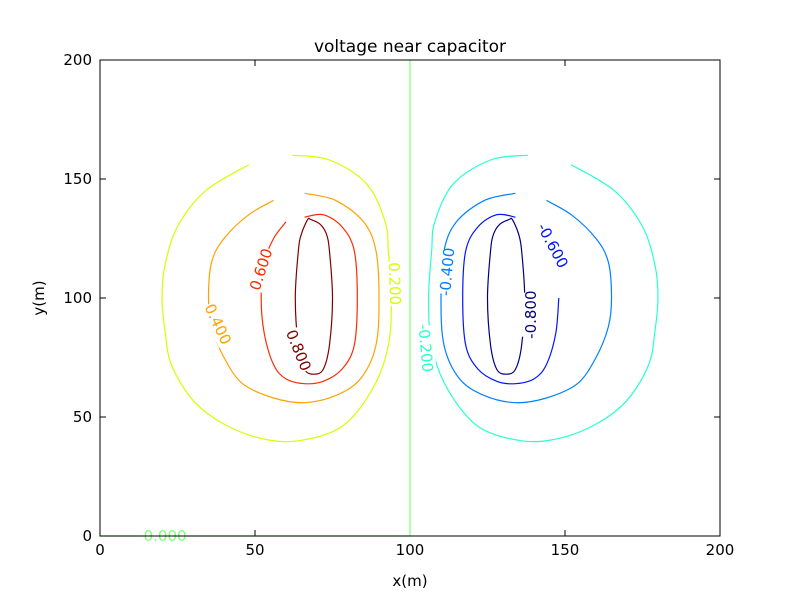 This screenshot has height=596, width=800. What do you see at coordinates (720, 550) in the screenshot?
I see `x-tick-label: 200` at bounding box center [720, 550].